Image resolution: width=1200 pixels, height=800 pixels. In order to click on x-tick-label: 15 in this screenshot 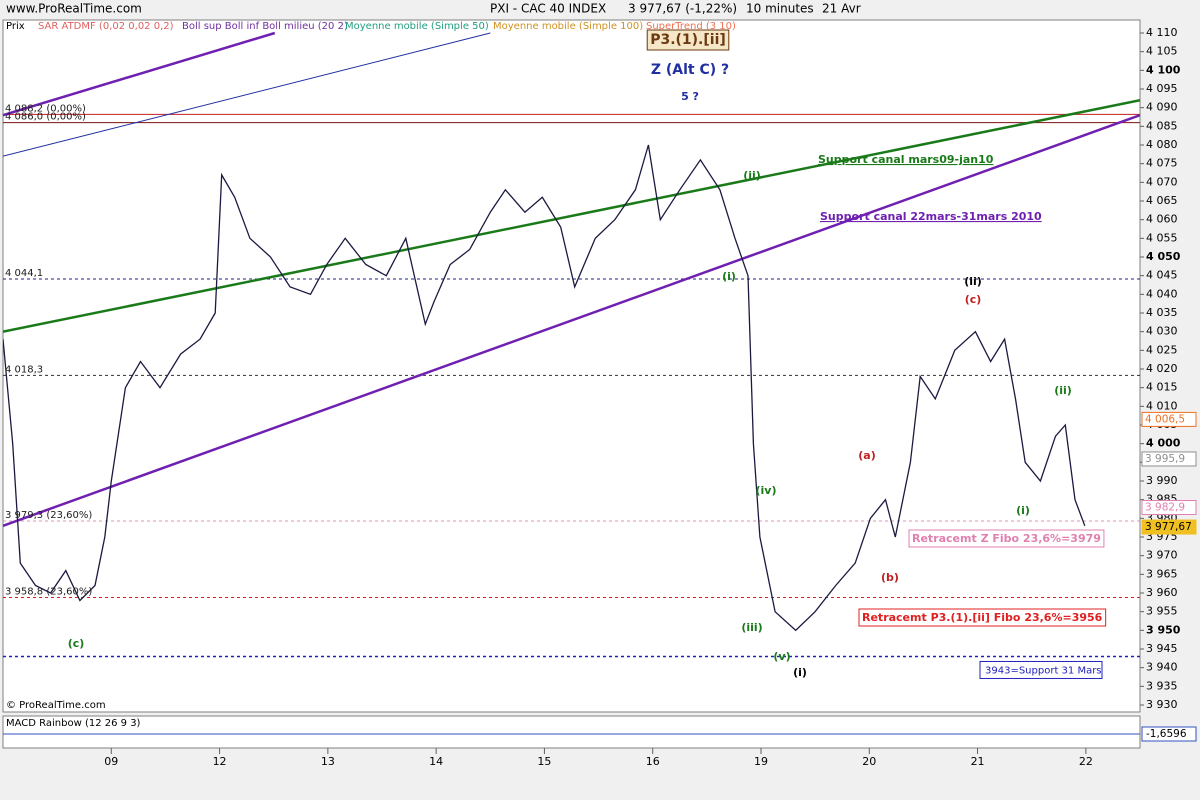, I will do `click(544, 761)`.